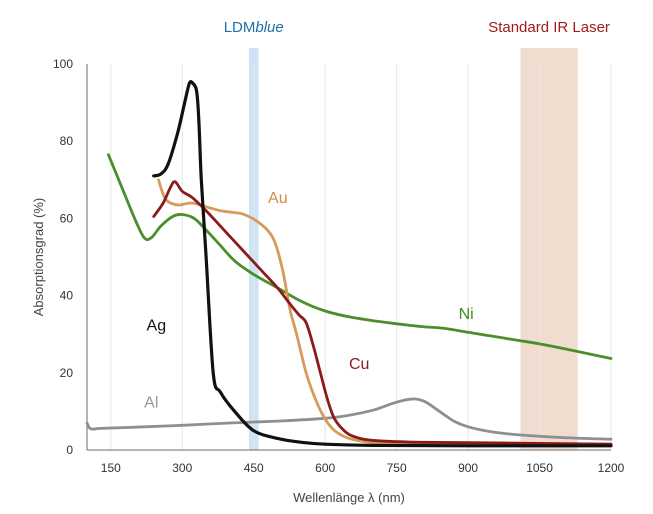  I want to click on y-tick-label: 0, so click(69, 450).